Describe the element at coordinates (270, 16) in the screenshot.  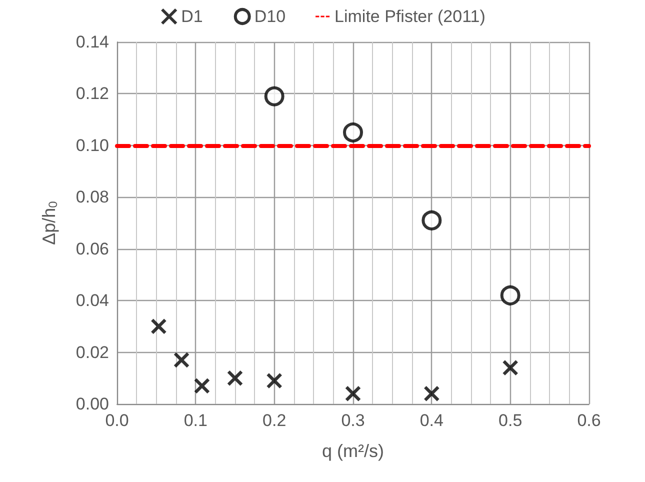
I see `legend-label: D10` at that location.